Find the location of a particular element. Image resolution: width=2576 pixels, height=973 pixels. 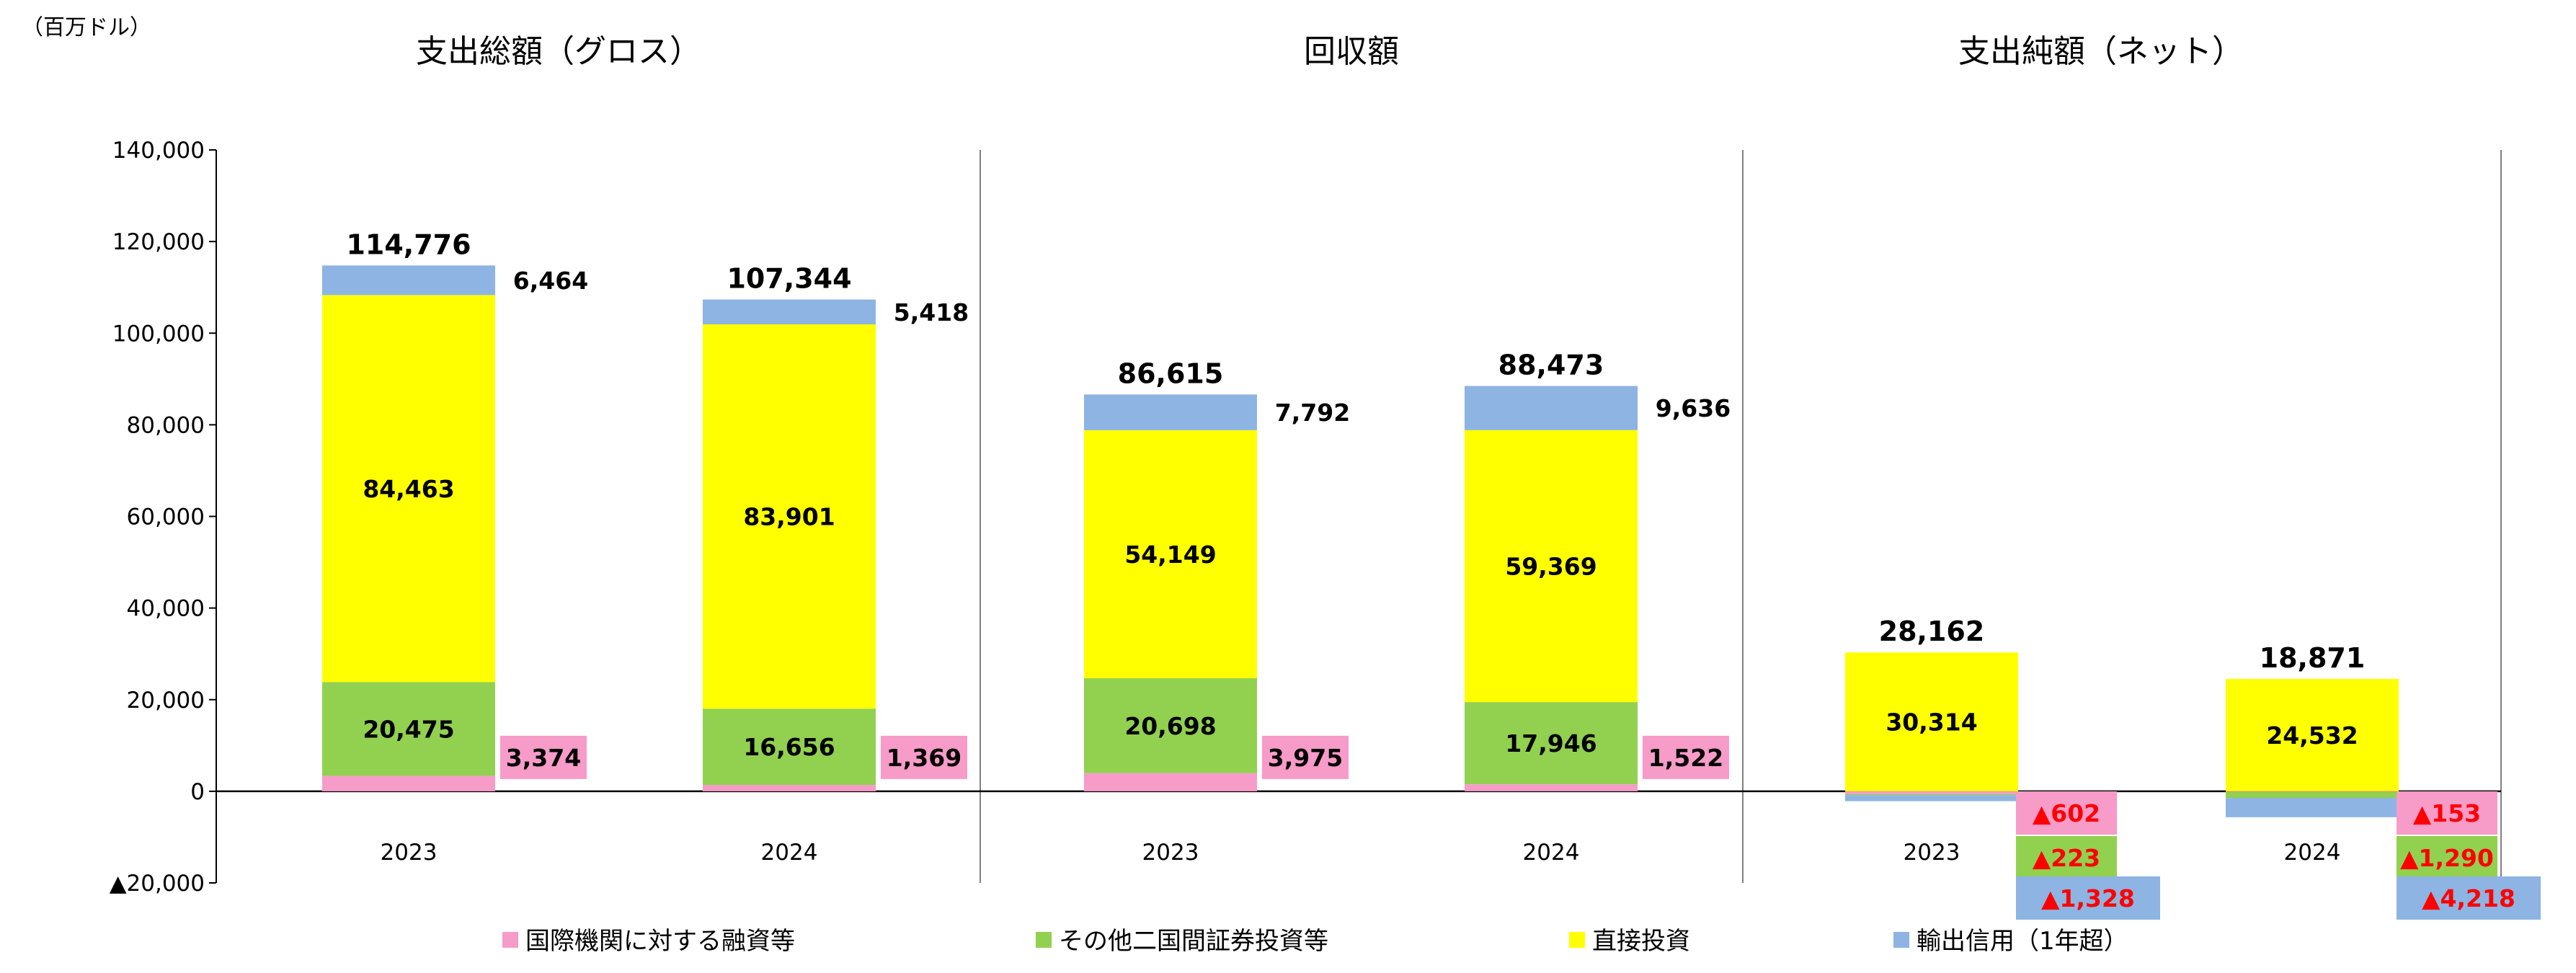

value-label: 3,374 is located at coordinates (543, 758).